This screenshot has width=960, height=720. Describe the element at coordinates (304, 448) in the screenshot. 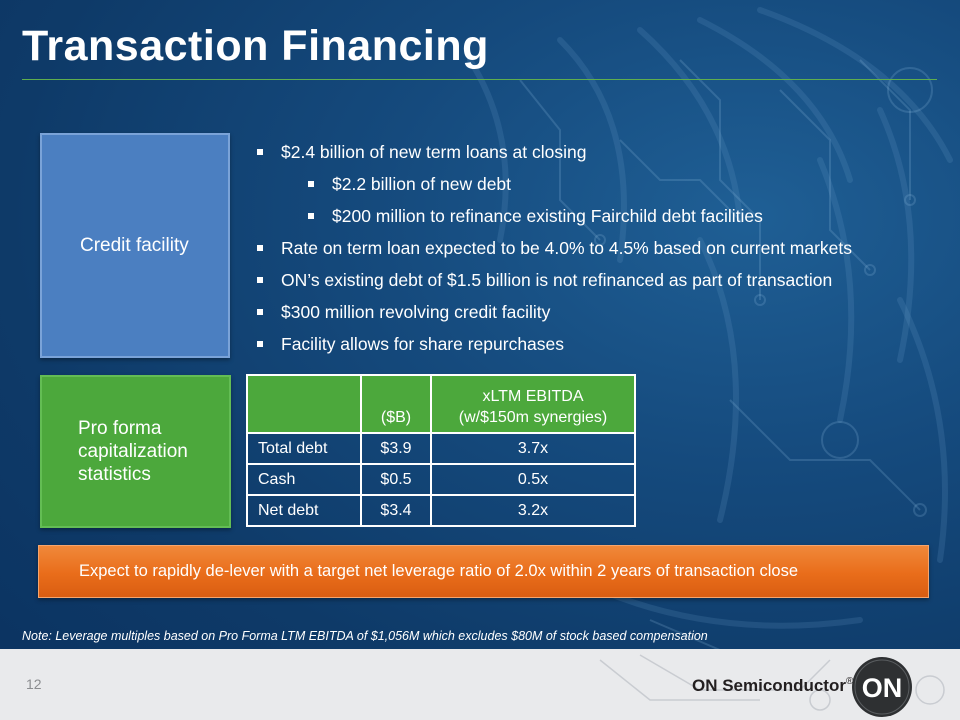

I see `row-label: Total debt` at that location.